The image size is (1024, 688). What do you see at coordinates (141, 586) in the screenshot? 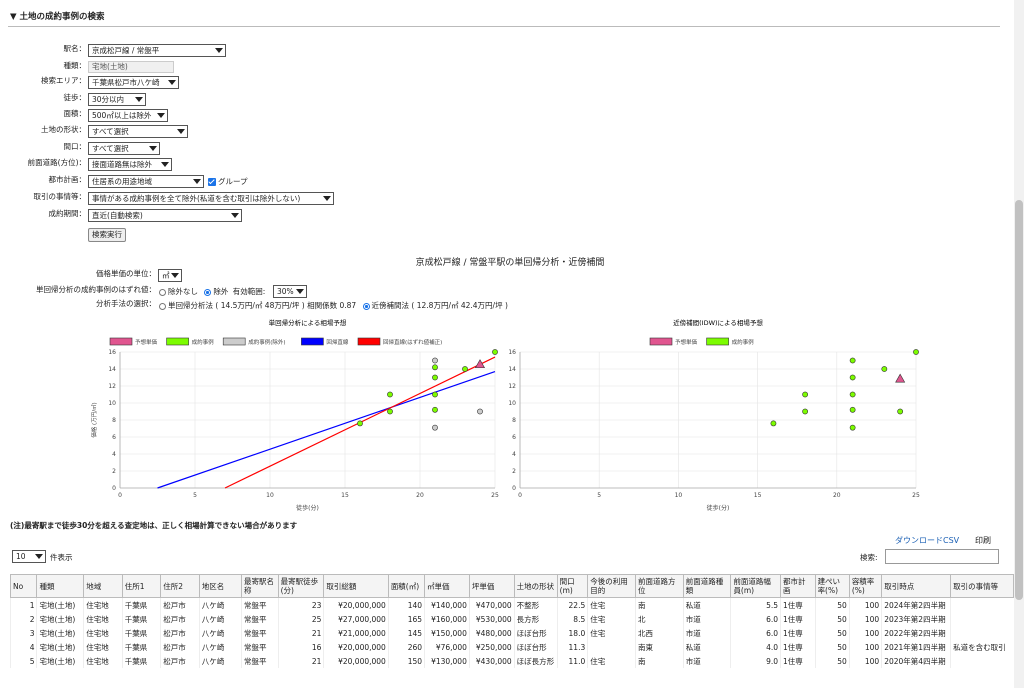
I see `column-header: 住所1` at bounding box center [141, 586].